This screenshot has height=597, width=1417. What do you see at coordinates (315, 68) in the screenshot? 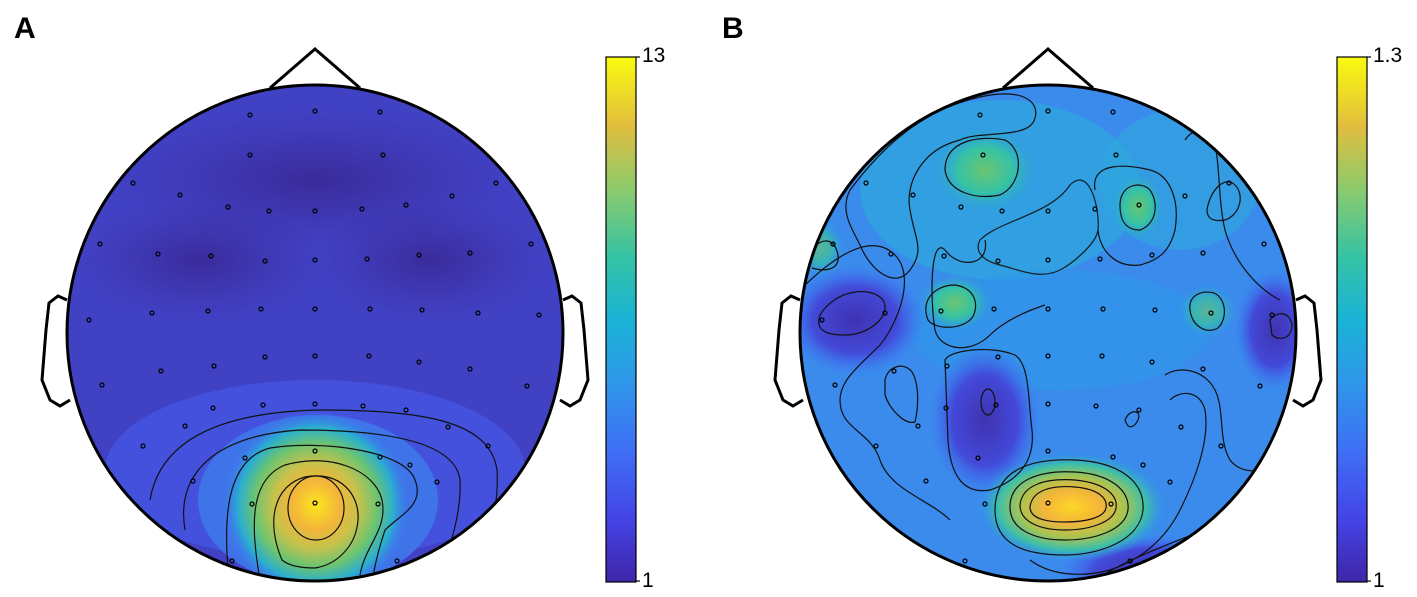
I see `nose-outline-a` at bounding box center [315, 68].